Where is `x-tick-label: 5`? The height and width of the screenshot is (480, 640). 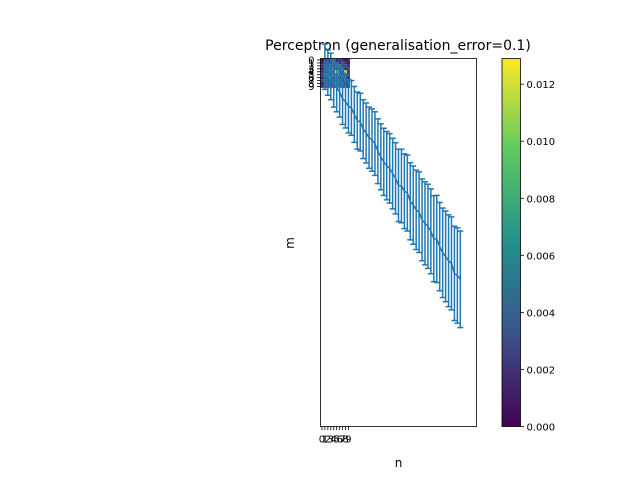 x-tick-label: 5 is located at coordinates (337, 440).